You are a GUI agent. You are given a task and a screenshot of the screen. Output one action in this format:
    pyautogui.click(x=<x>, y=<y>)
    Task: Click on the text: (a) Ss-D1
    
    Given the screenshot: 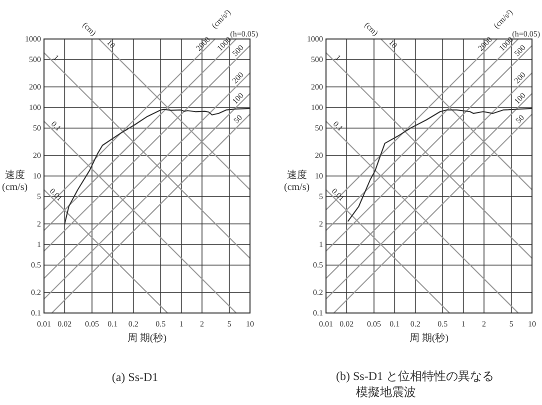 What is the action you would take?
    pyautogui.click(x=135, y=377)
    